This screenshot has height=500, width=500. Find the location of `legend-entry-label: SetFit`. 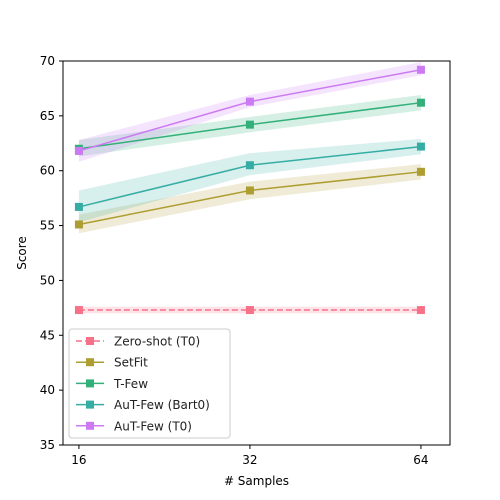

legend-entry-label: SetFit is located at coordinates (131, 363).